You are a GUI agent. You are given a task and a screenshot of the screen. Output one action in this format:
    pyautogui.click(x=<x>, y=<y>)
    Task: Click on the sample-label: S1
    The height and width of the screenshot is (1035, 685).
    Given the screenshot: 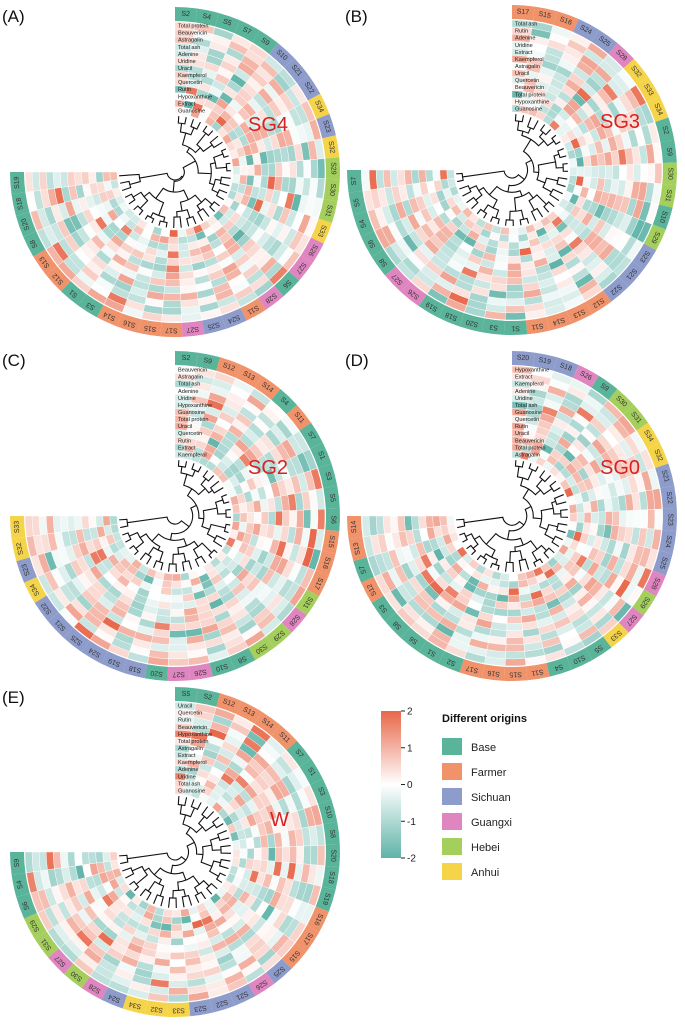 What is the action you would take?
    pyautogui.click(x=321, y=455)
    